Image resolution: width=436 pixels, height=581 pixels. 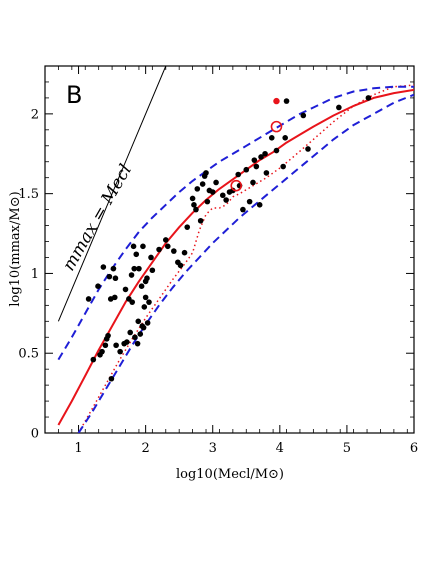 I want to click on x-axis-label: log10(Mecl/M⊙), so click(x=230, y=474).